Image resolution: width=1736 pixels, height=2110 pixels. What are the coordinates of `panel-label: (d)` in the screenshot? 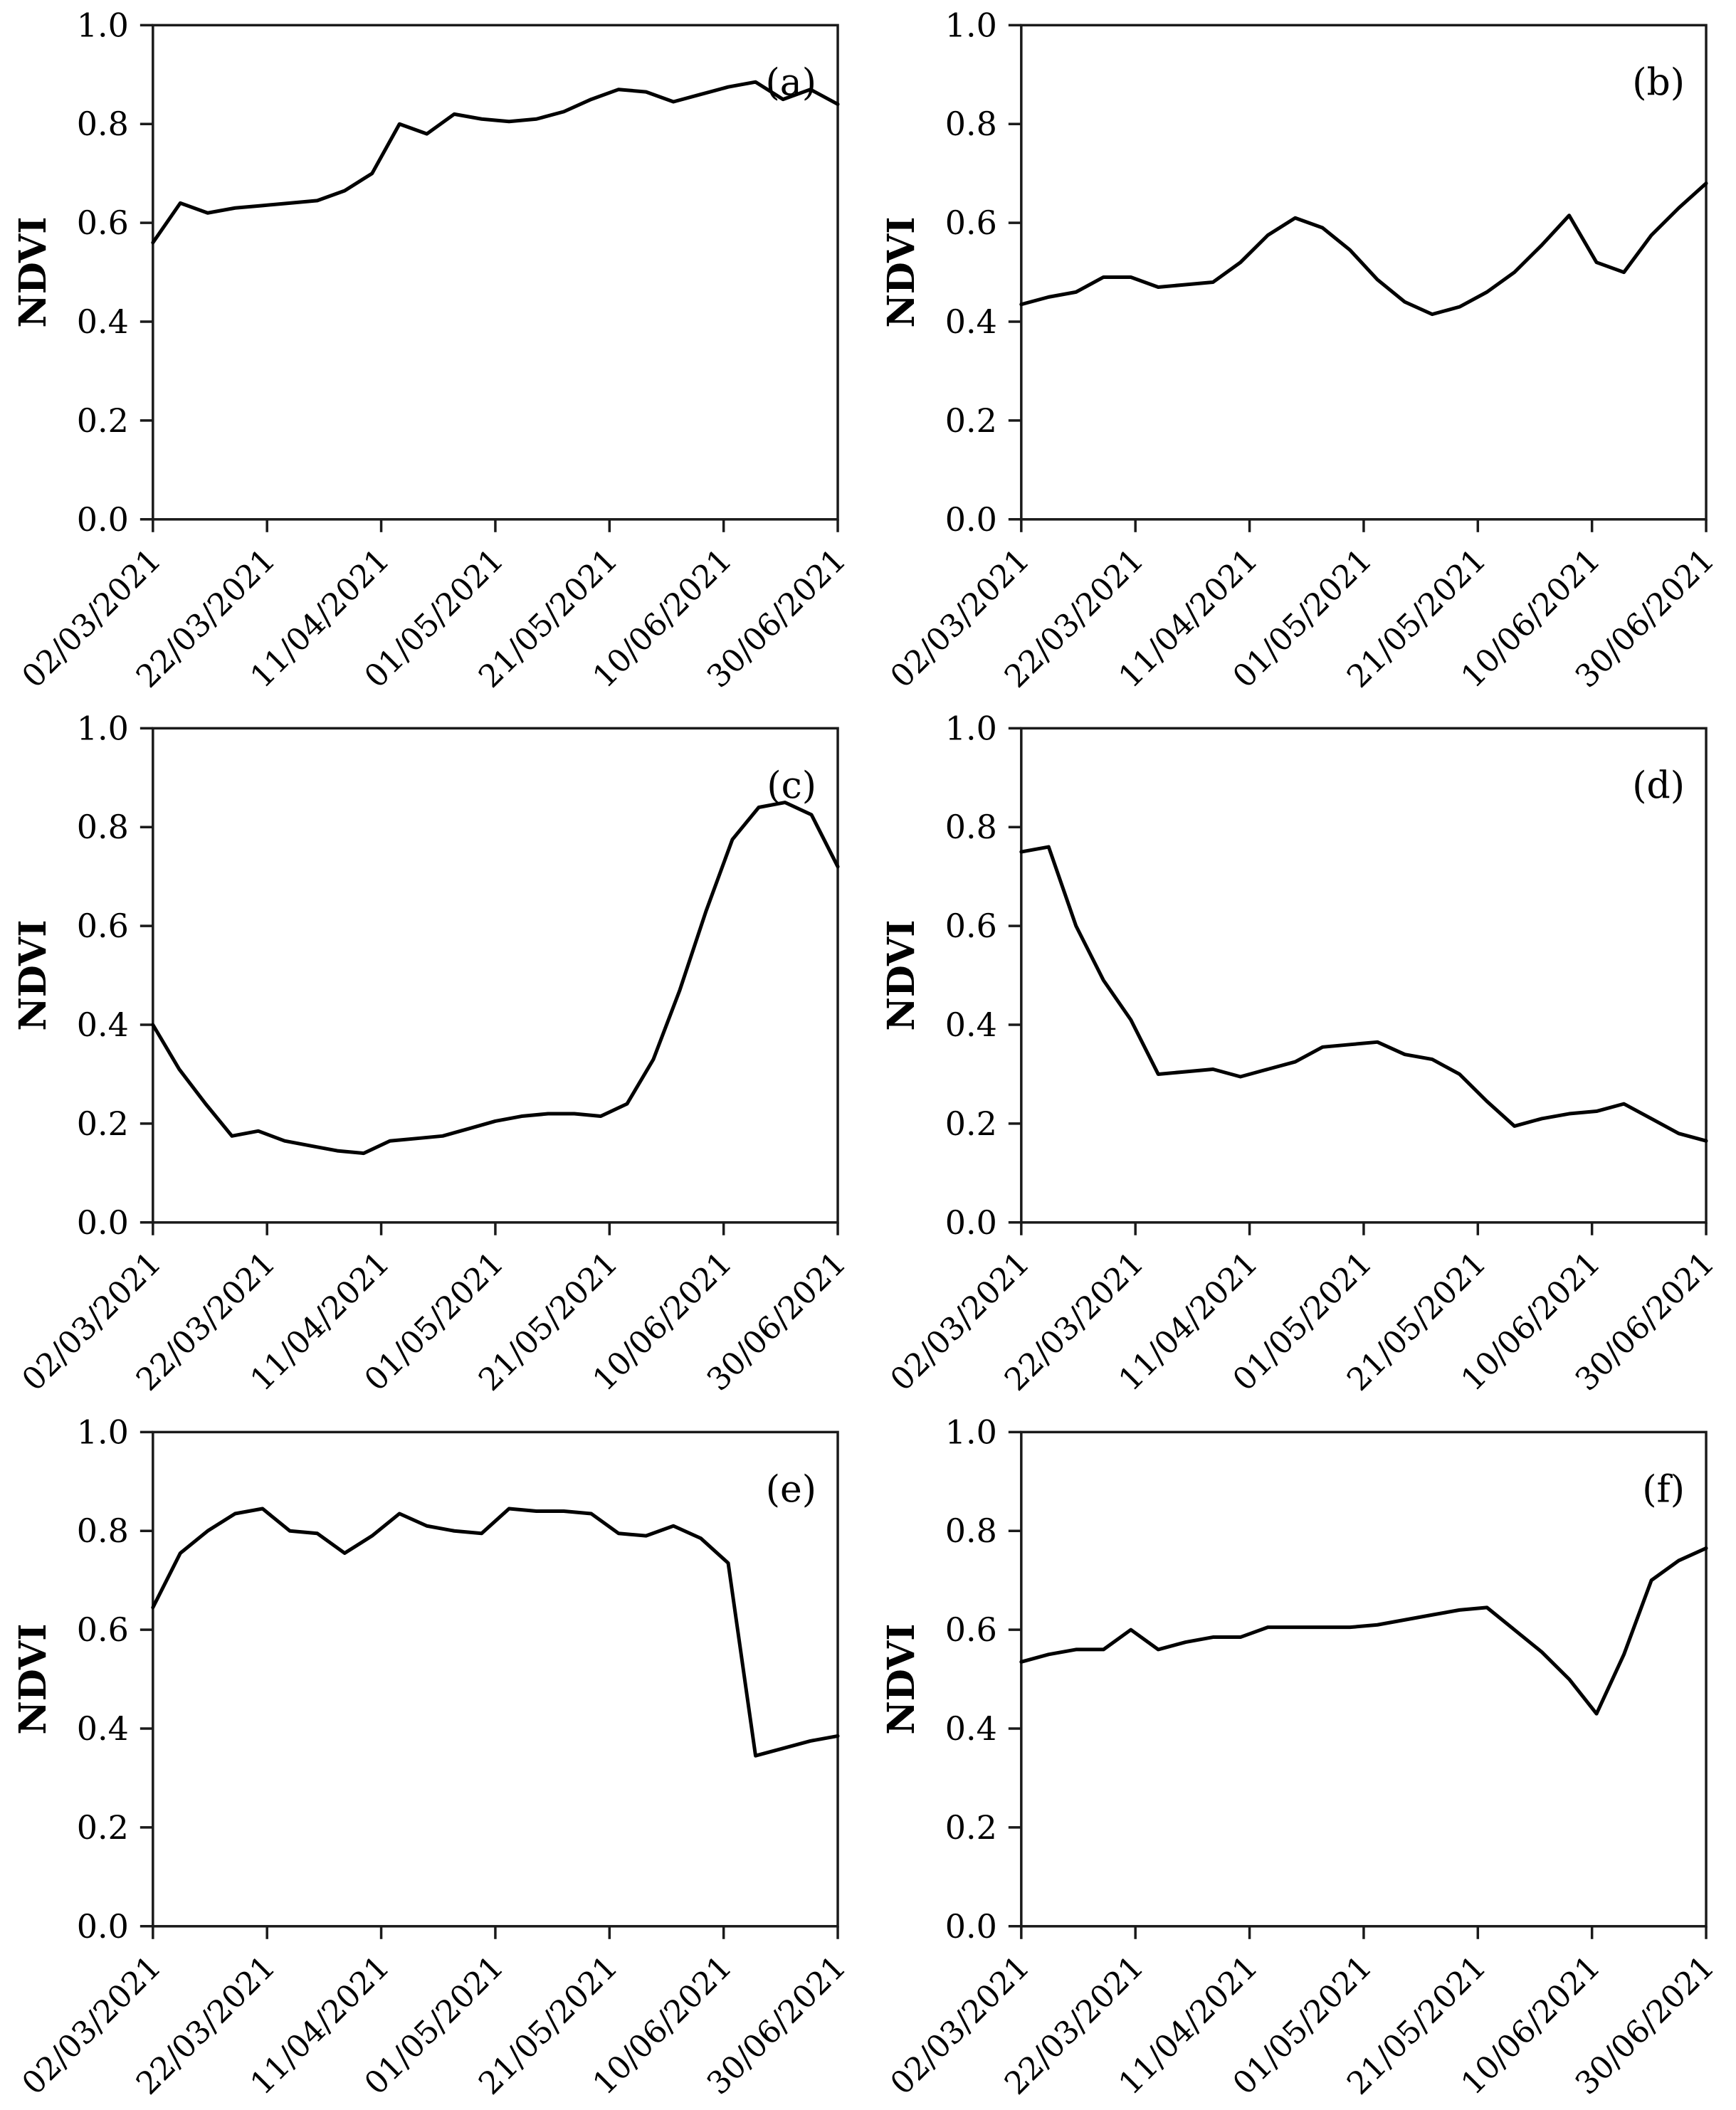 It's located at (1659, 786).